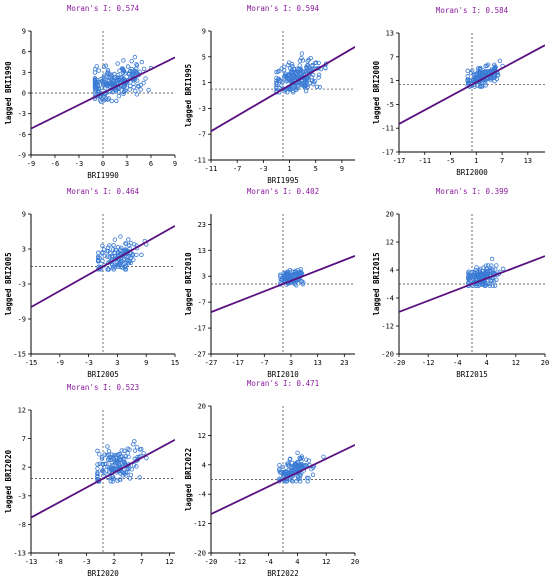  What do you see at coordinates (476, 161) in the screenshot?
I see `x-tick-label: 1` at bounding box center [476, 161].